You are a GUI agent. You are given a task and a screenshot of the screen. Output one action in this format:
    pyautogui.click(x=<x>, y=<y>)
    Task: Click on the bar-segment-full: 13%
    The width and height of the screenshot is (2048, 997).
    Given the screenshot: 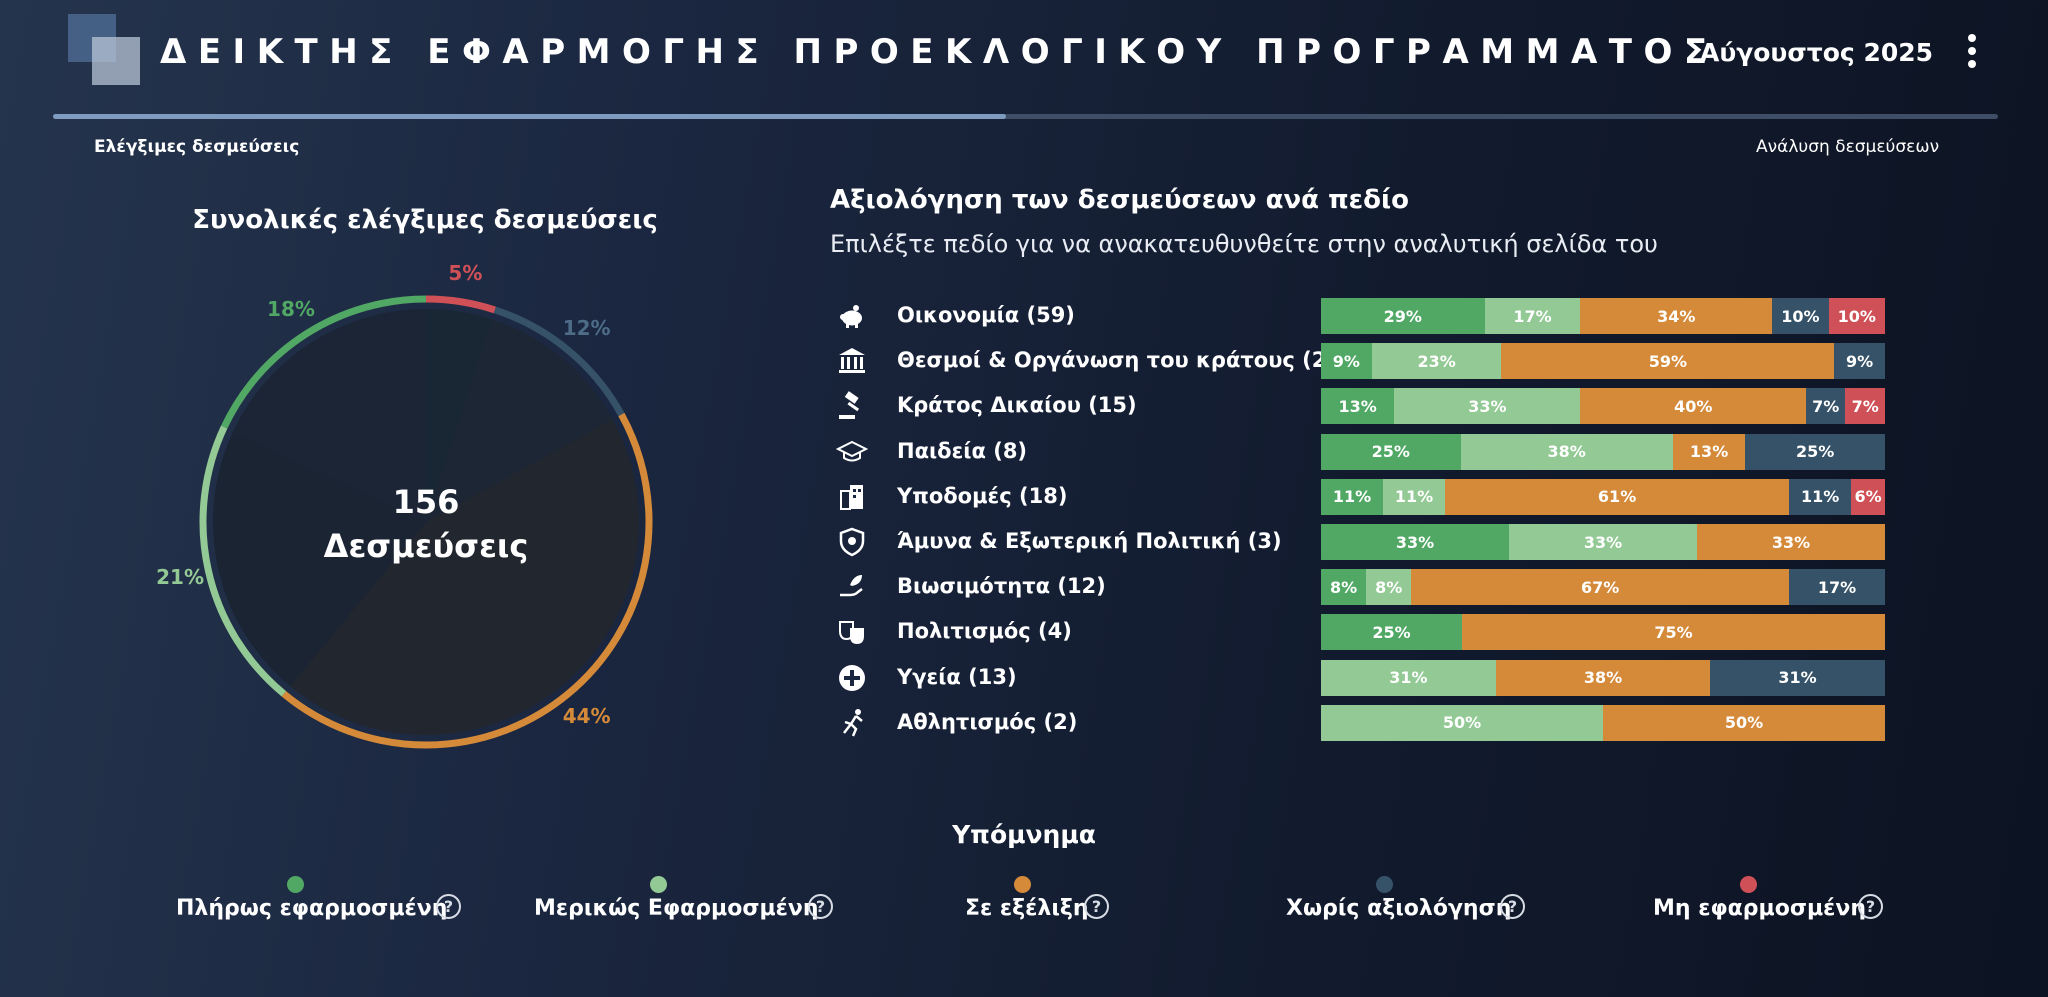 What is the action you would take?
    pyautogui.click(x=1358, y=406)
    